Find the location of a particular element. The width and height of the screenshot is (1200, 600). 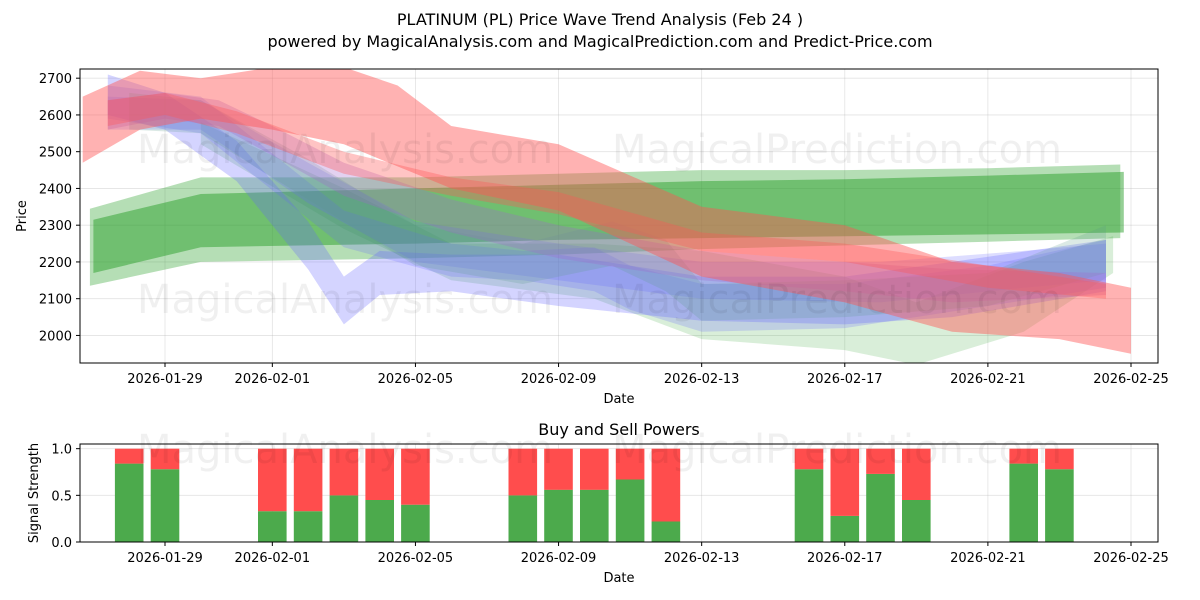

signal-x-tick-label: 2026-02-25 is located at coordinates (1131, 558).